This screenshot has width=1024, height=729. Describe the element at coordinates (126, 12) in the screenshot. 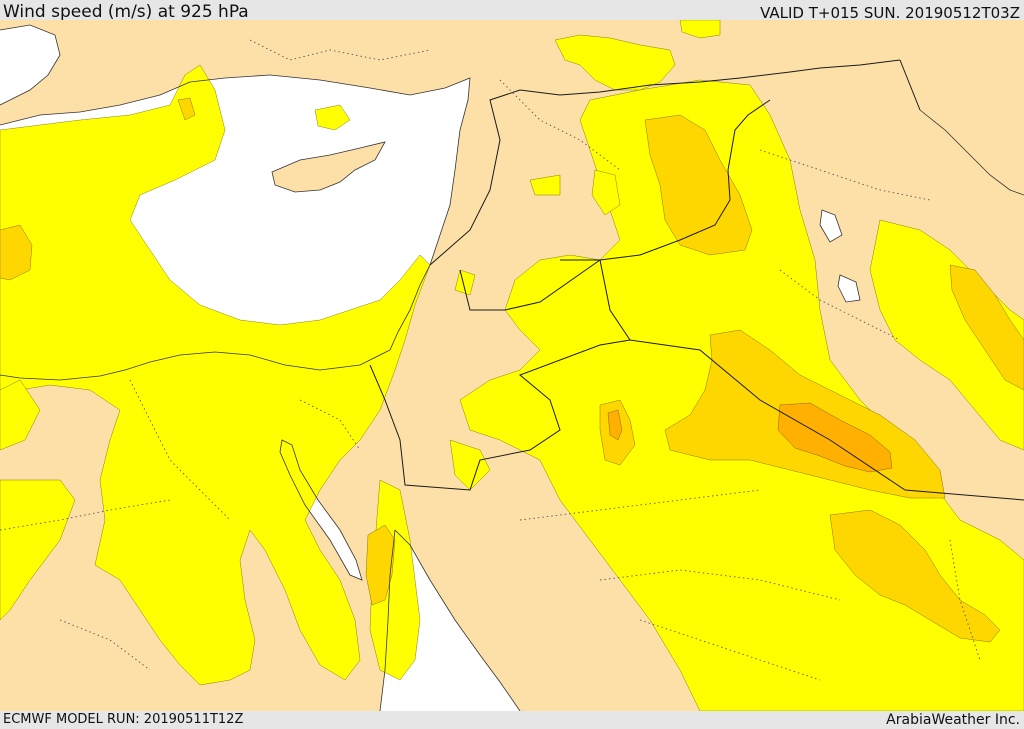

I see `map-title: Wind speed (m/s) at 925 hPa` at that location.